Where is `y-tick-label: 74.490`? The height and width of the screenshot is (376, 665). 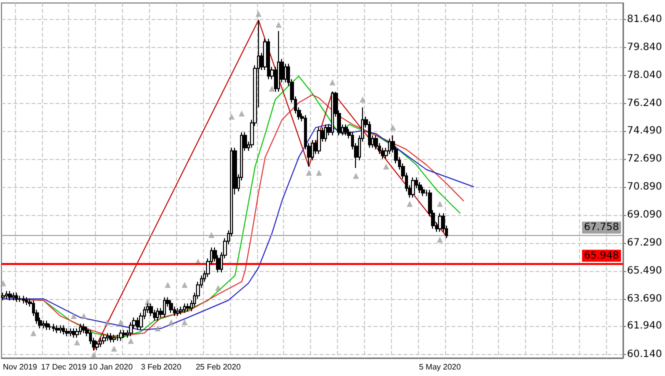 y-tick-label: 74.490 is located at coordinates (644, 130).